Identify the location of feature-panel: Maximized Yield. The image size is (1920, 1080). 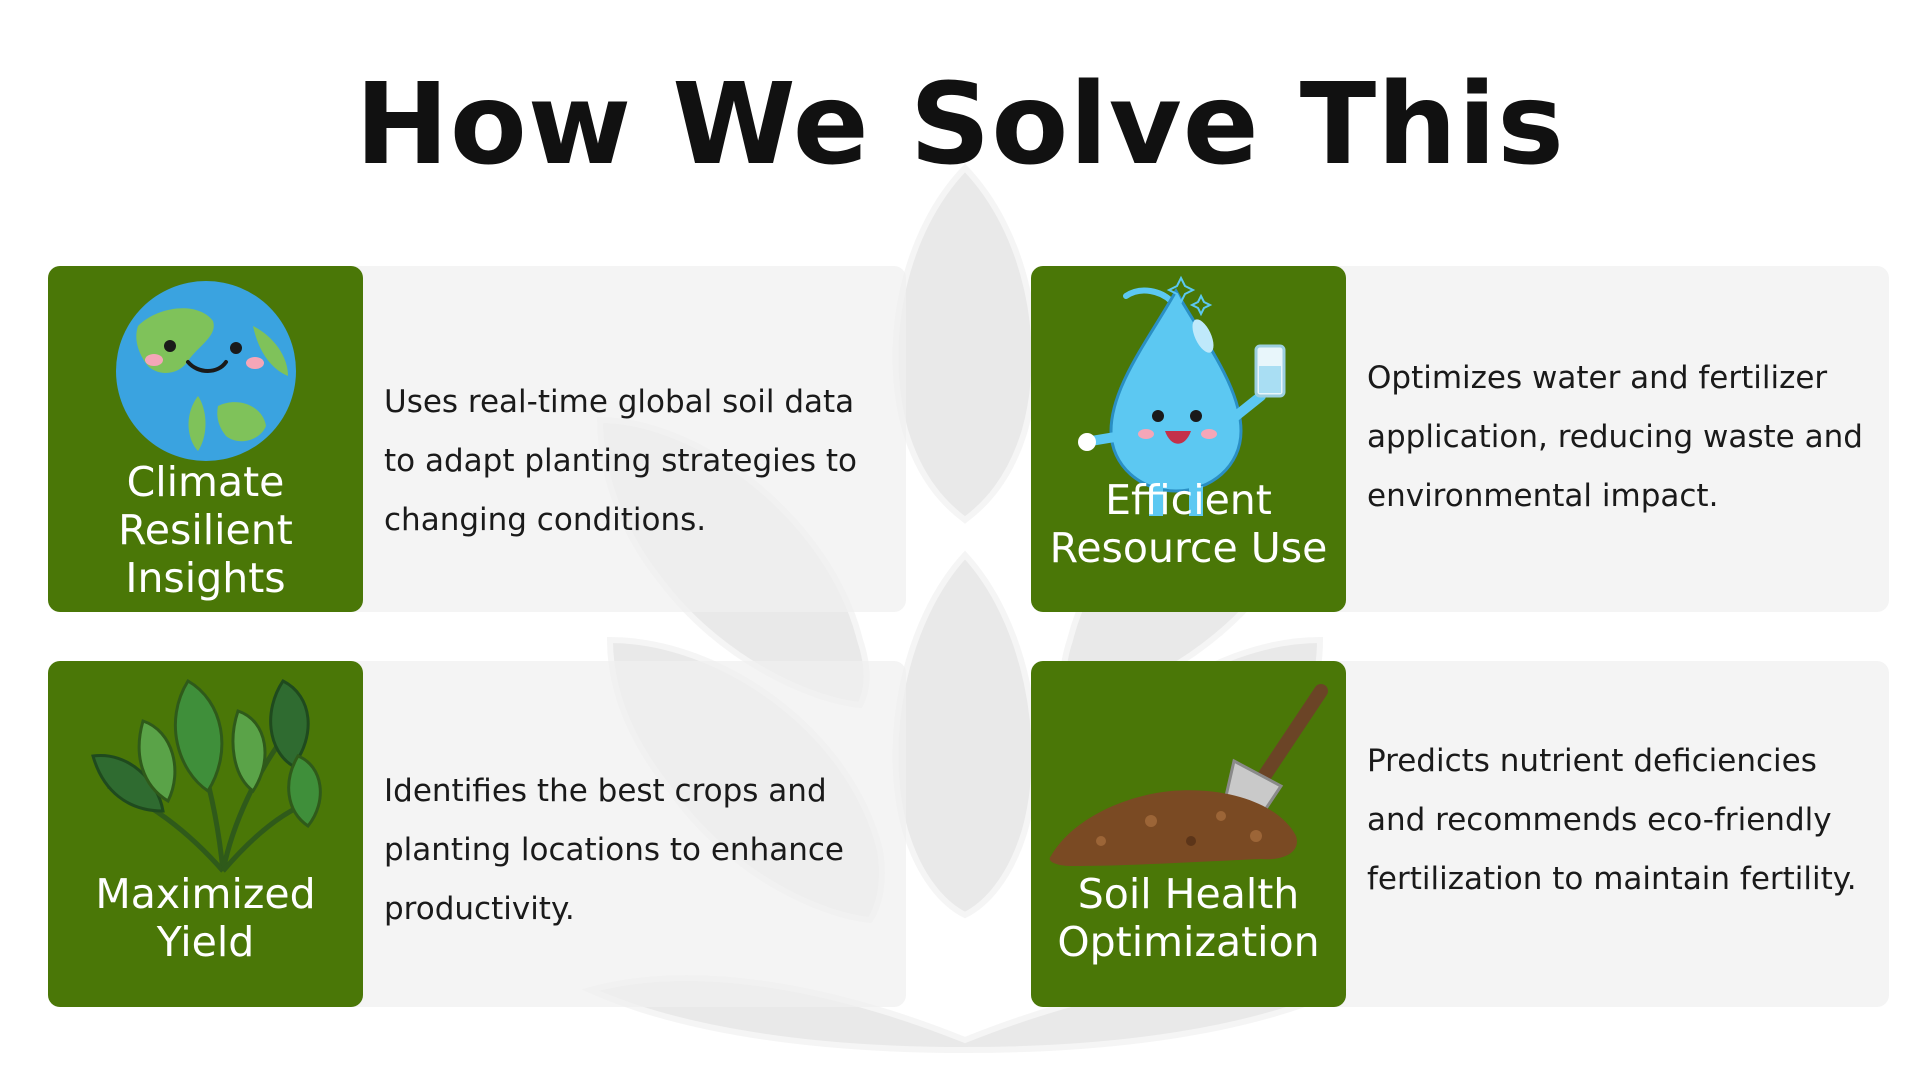
(205, 834).